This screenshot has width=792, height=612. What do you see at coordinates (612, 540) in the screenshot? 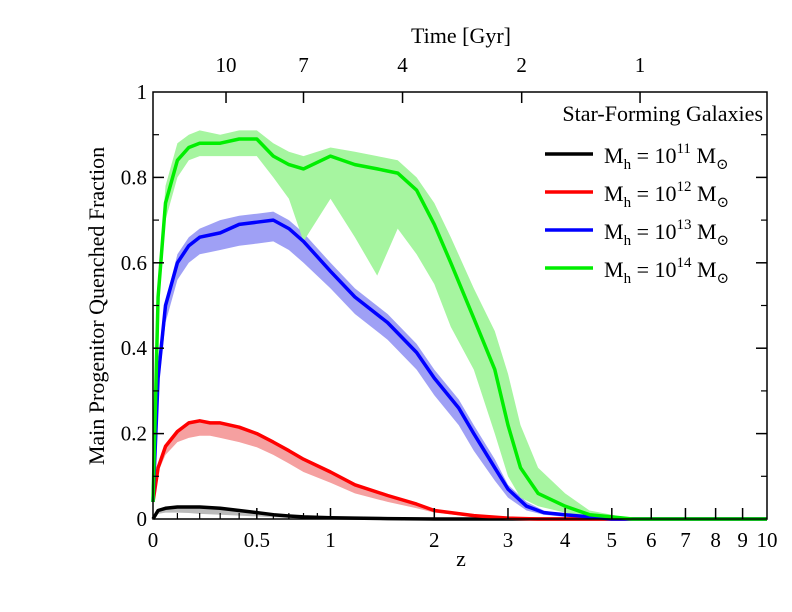
I see `x-tick-label: 5` at bounding box center [612, 540].